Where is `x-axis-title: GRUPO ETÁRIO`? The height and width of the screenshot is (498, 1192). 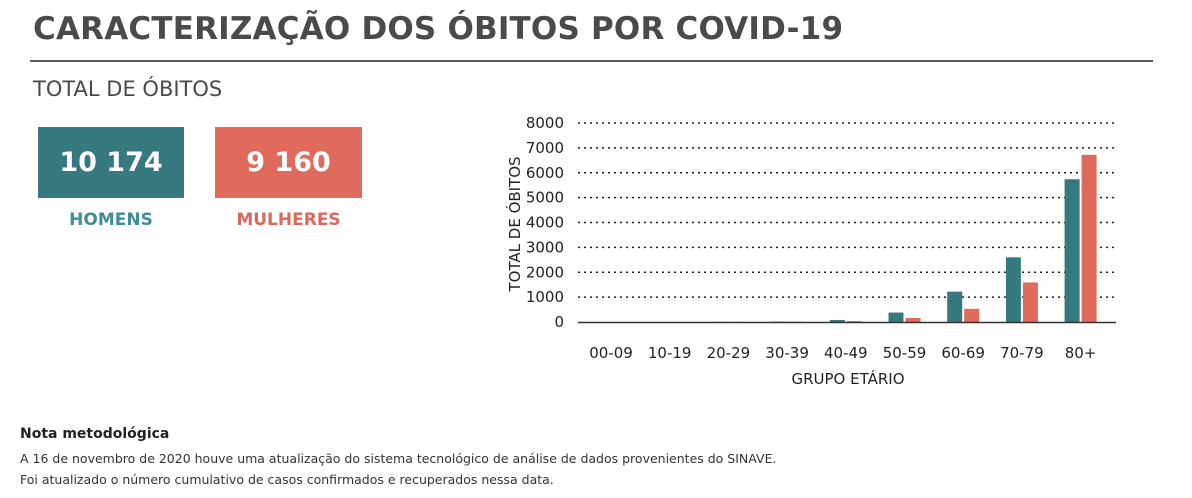
x-axis-title: GRUPO ETÁRIO is located at coordinates (847, 378).